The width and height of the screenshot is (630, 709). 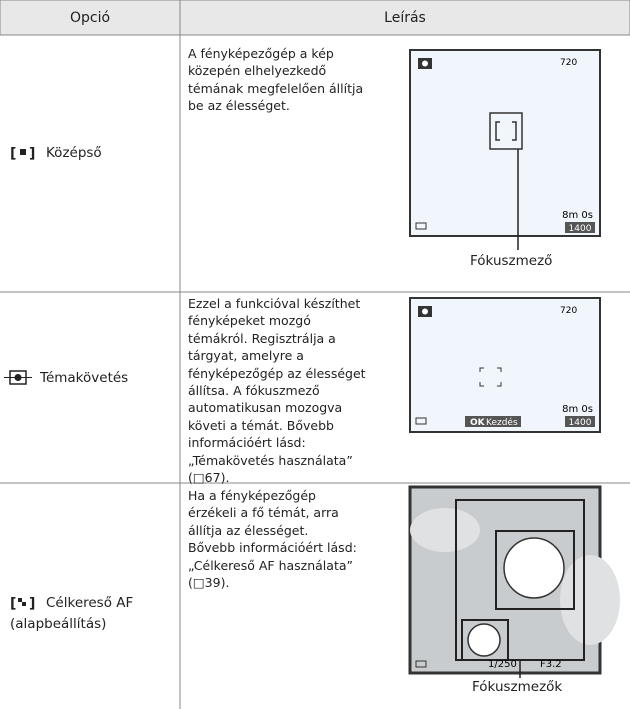 What do you see at coordinates (58, 624) in the screenshot?
I see `option-note: (alapbeállítás)` at bounding box center [58, 624].